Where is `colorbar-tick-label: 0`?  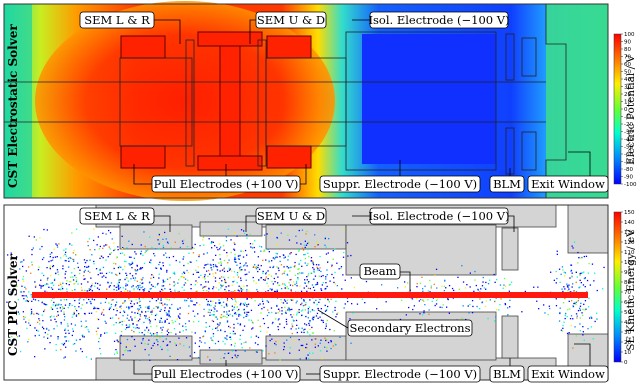
colorbar-tick-label: 0 is located at coordinates (626, 363).